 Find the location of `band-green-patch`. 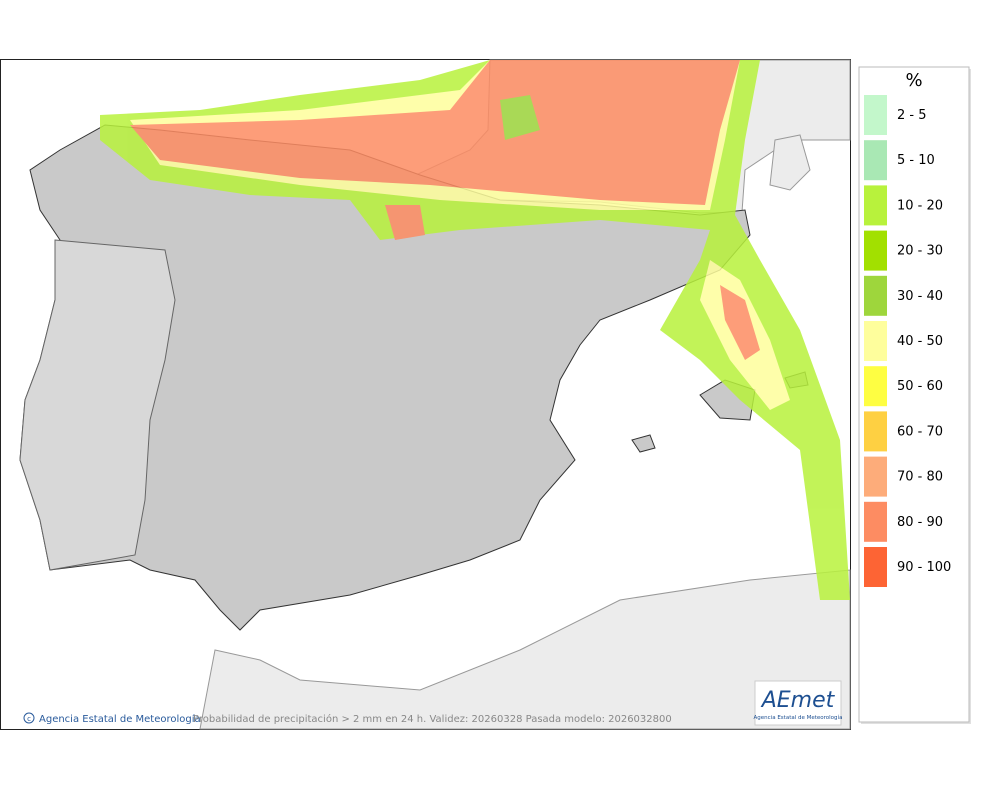

band-green-patch is located at coordinates (520, 117).